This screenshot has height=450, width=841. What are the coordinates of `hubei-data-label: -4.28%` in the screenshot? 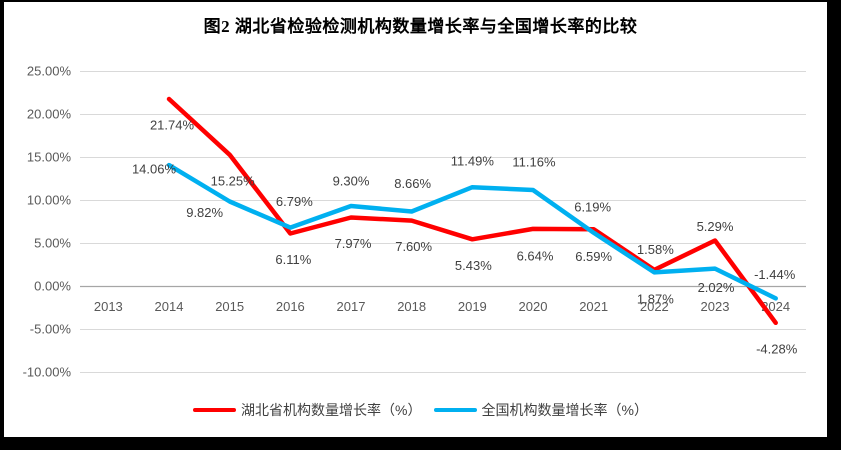 It's located at (777, 348).